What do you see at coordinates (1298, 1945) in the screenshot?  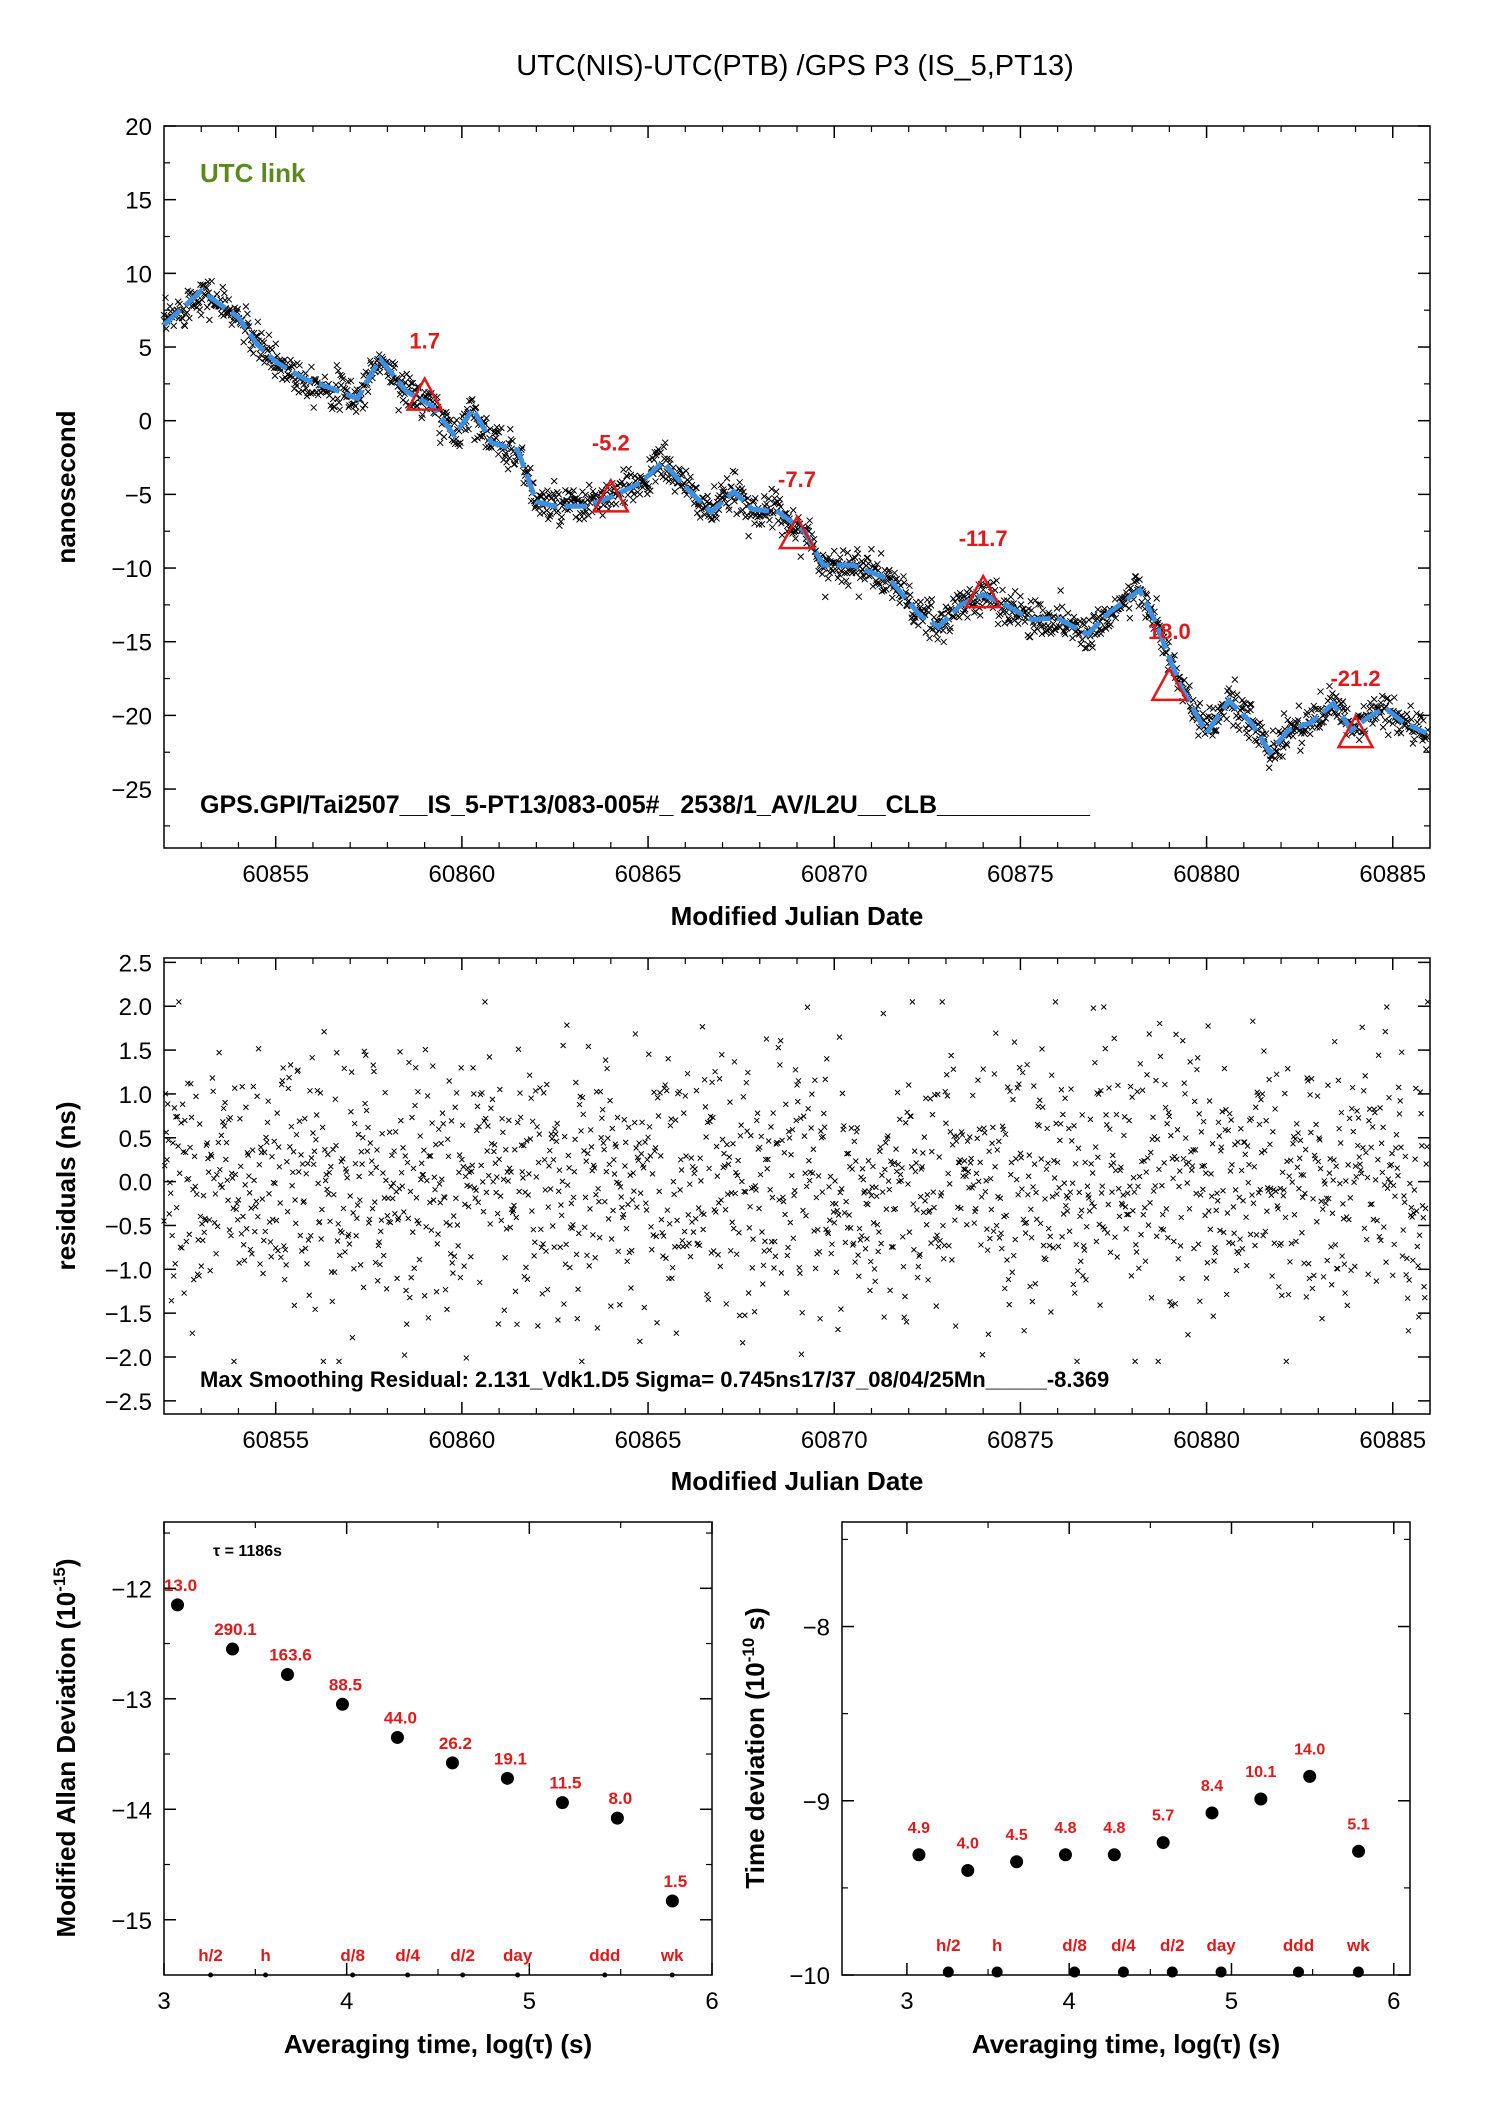 I see `tdev-interval-label: ddd` at bounding box center [1298, 1945].